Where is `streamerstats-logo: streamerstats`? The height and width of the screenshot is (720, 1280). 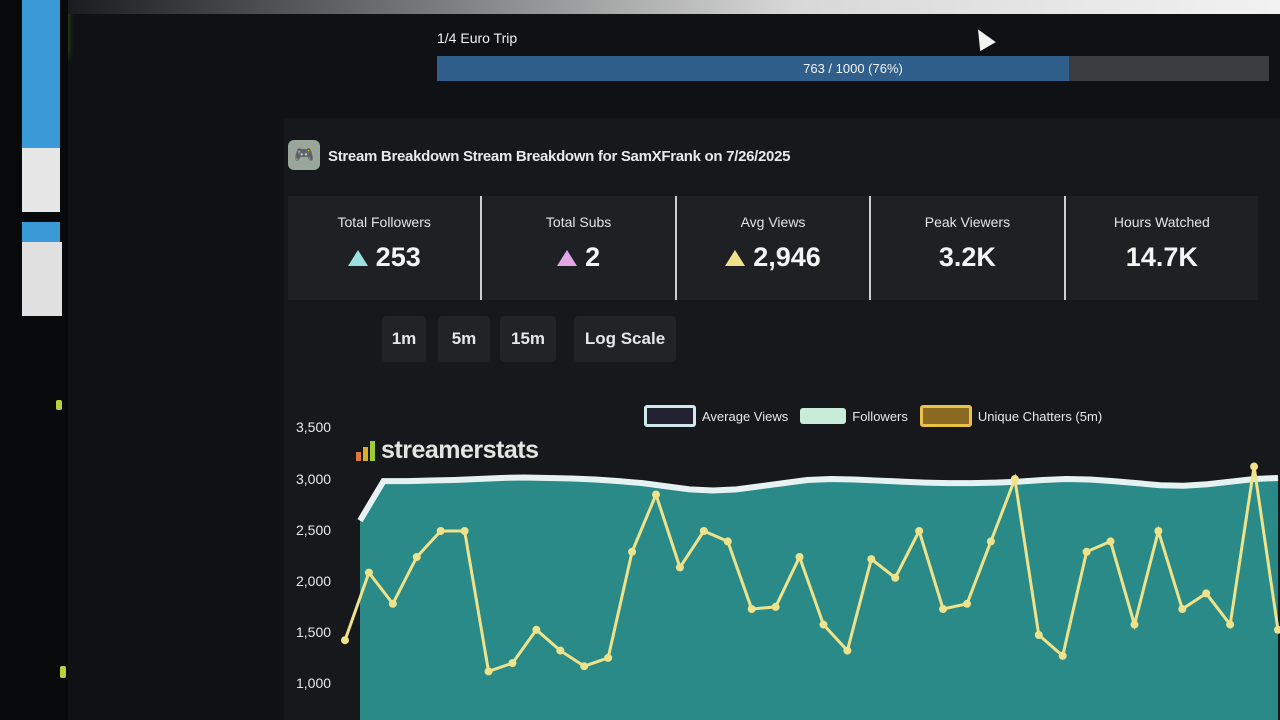 streamerstats-logo: streamerstats is located at coordinates (447, 450).